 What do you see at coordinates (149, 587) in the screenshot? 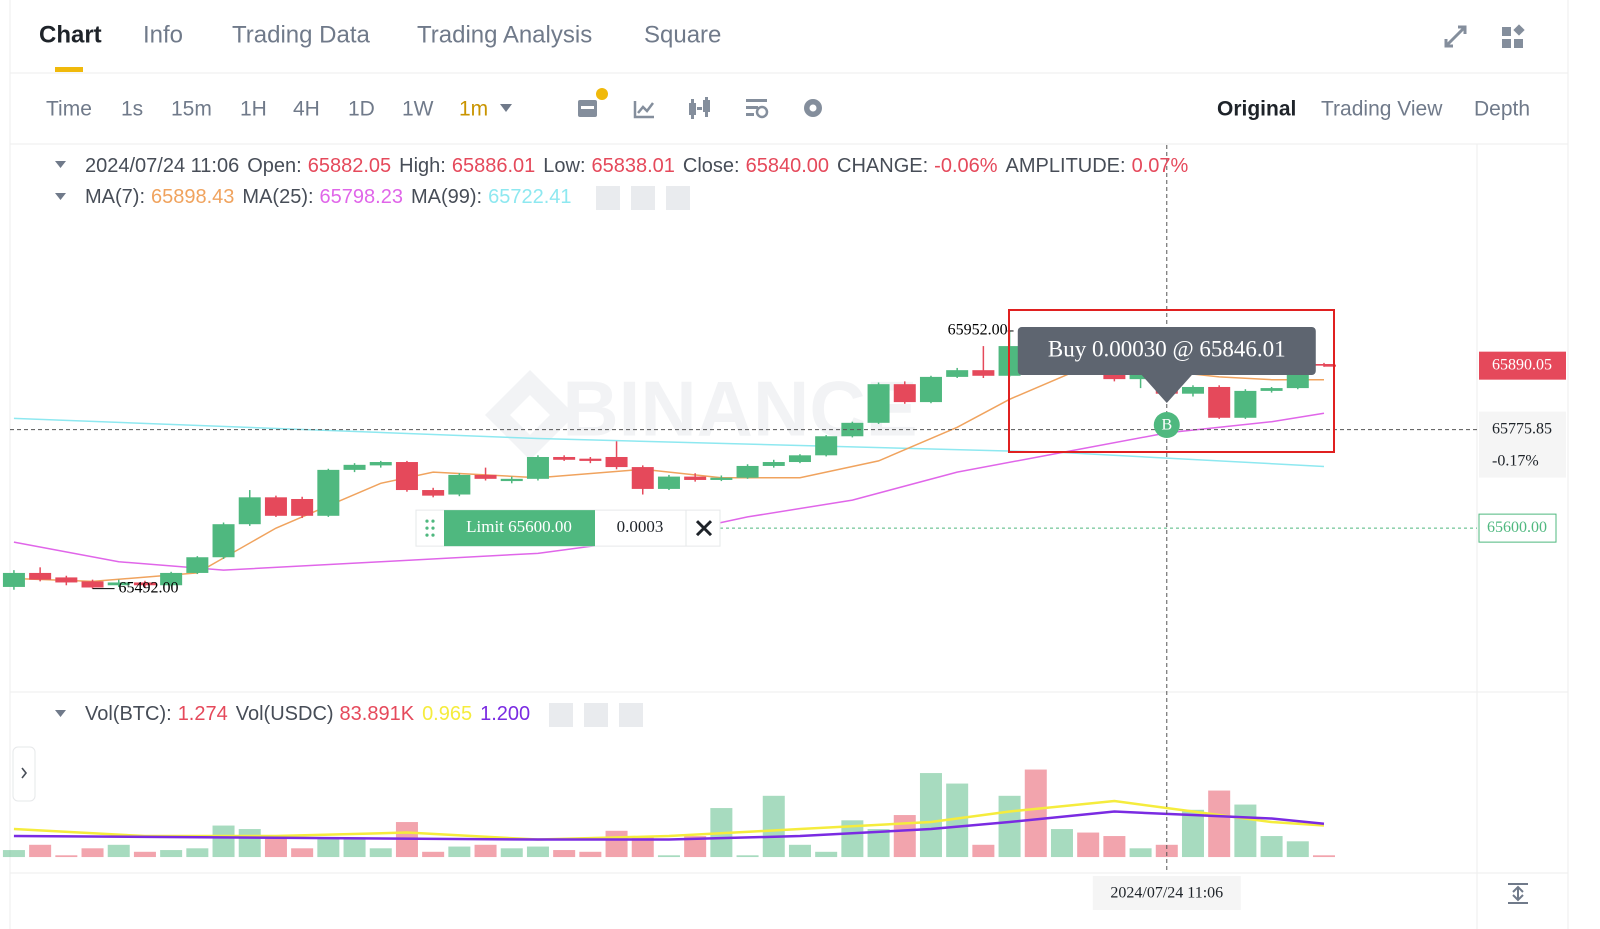
I see `low-marker-label: 65492.00` at bounding box center [149, 587].